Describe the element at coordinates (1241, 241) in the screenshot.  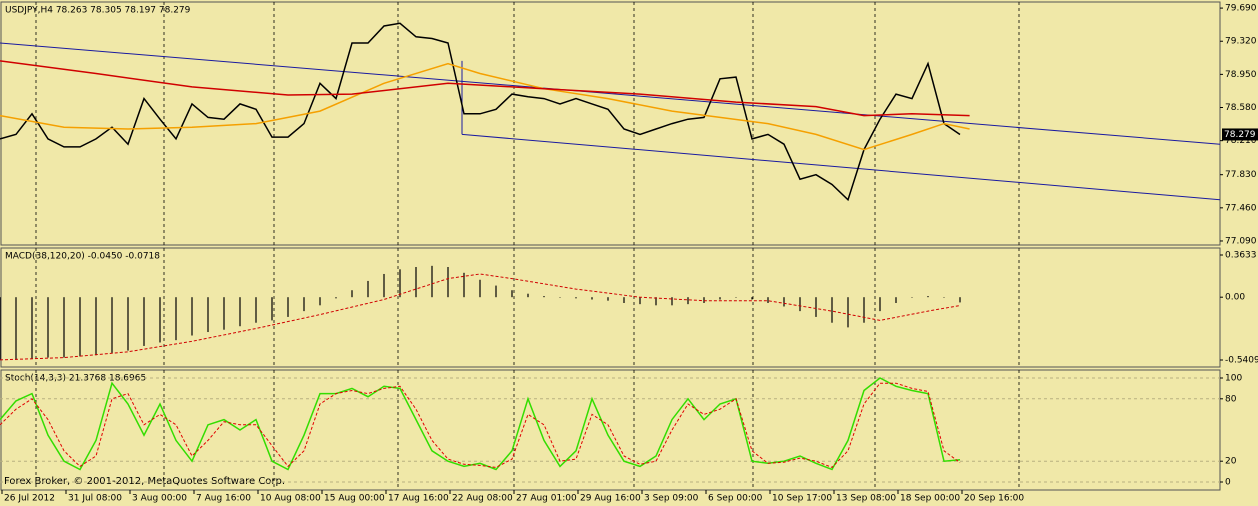
I see `y-tick-label: 77.090` at that location.